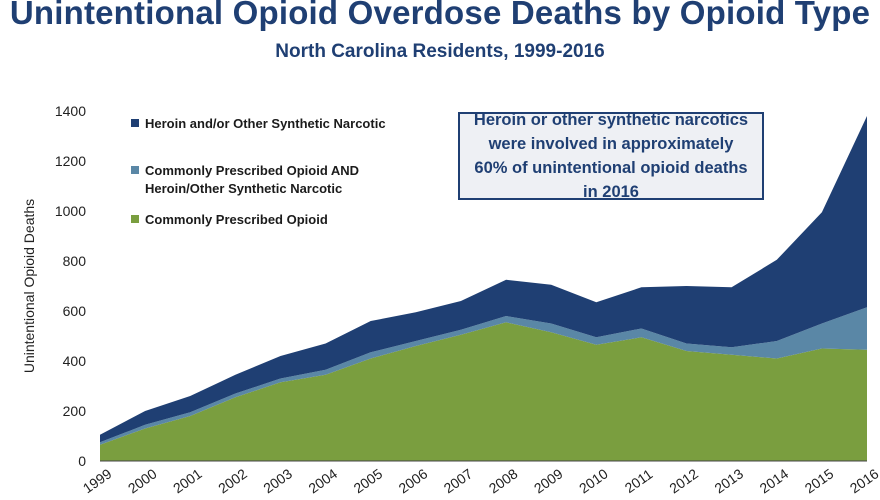 Image resolution: width=880 pixels, height=500 pixels. I want to click on legend-label: Commonly Prescribed Opioid, so click(236, 219).